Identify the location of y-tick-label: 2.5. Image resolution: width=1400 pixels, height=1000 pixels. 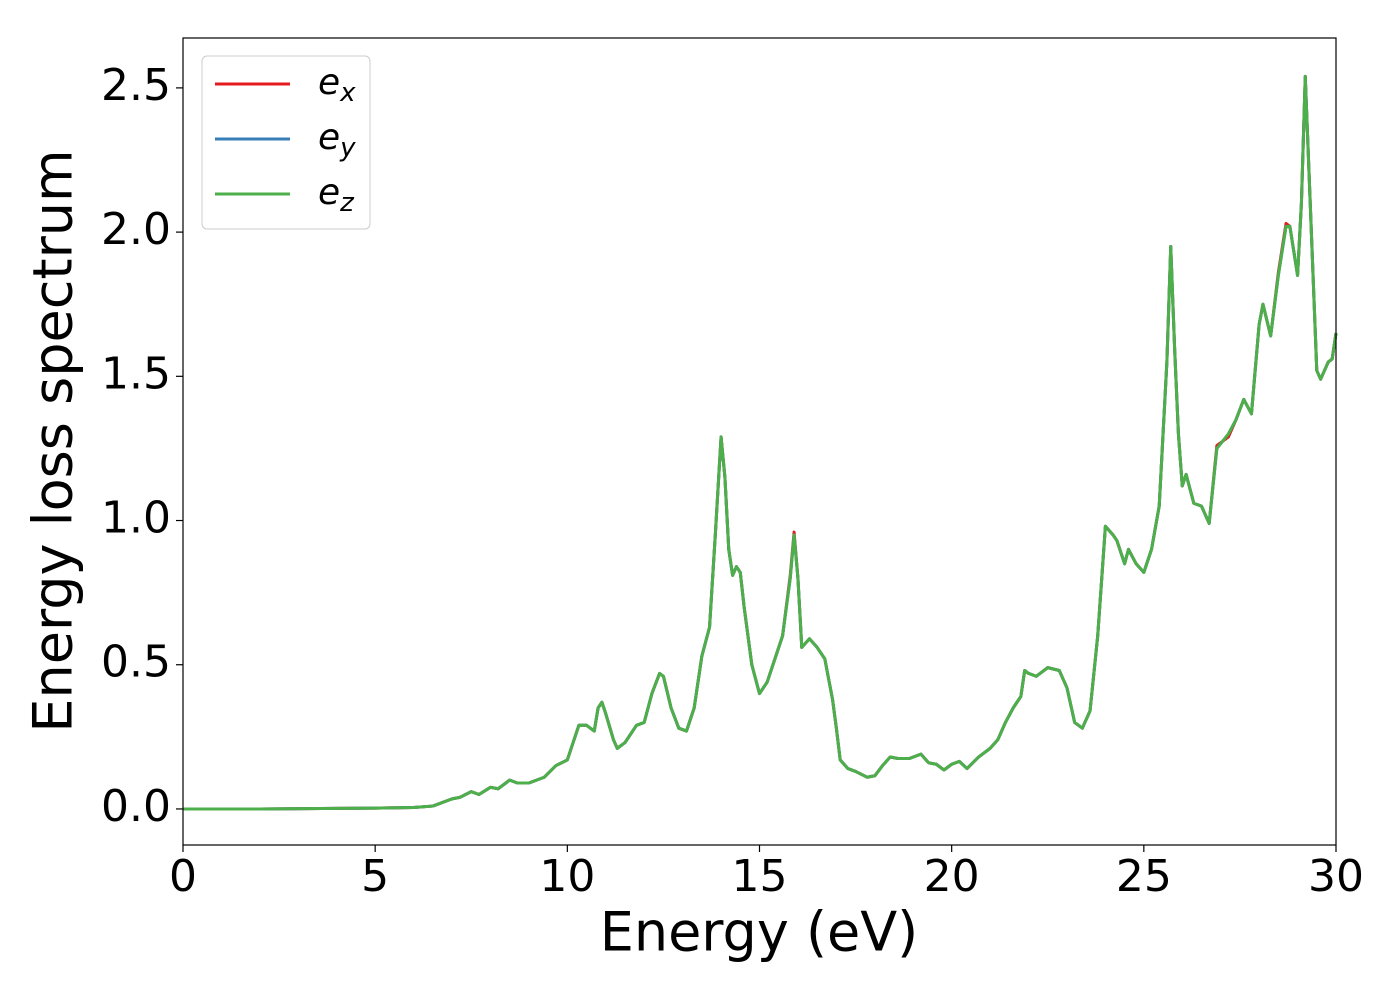
(136, 85).